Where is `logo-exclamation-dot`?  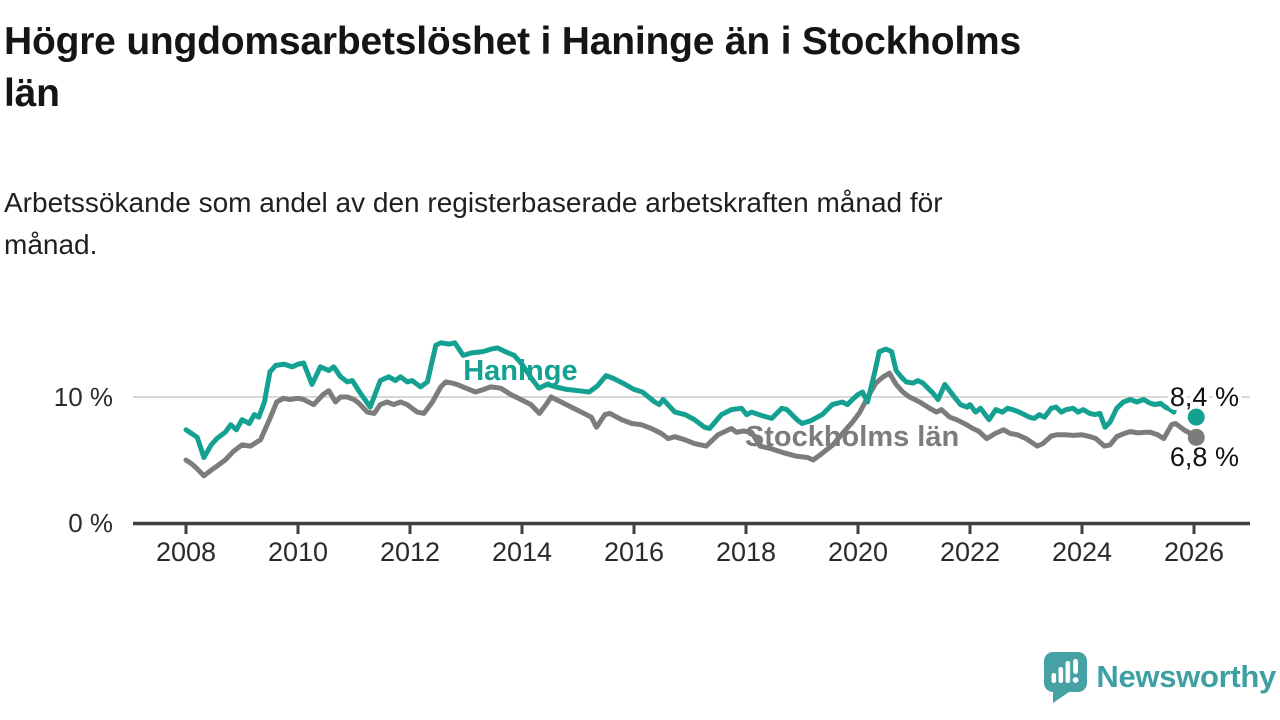
logo-exclamation-dot is located at coordinates (1076, 679).